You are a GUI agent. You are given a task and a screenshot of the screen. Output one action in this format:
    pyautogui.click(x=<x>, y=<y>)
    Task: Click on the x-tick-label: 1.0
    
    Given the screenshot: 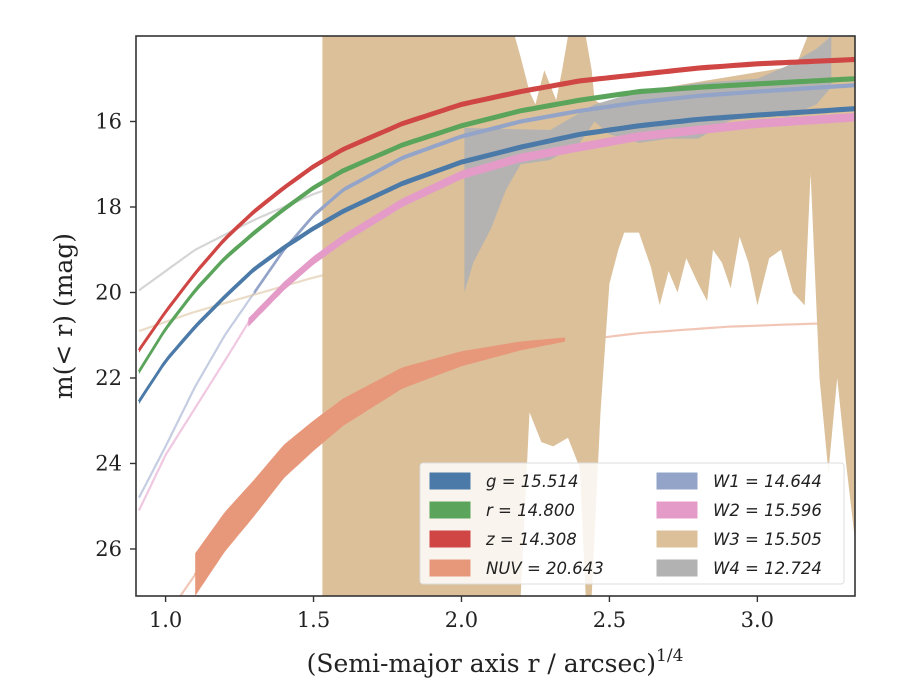 What is the action you would take?
    pyautogui.click(x=165, y=620)
    